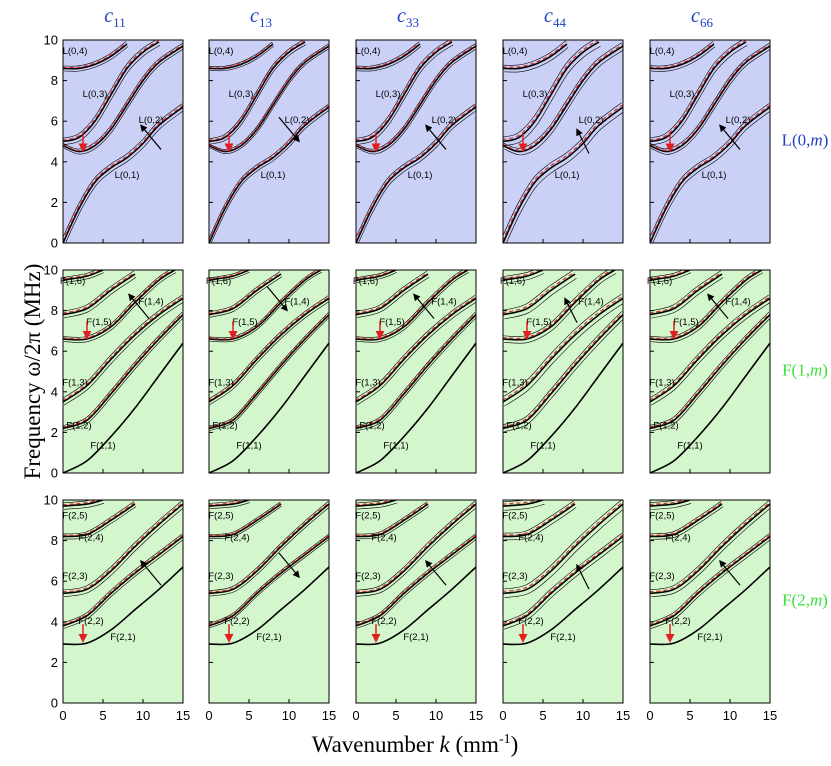 This screenshot has height=766, width=831. I want to click on y-tick-label: 0, so click(54, 473).